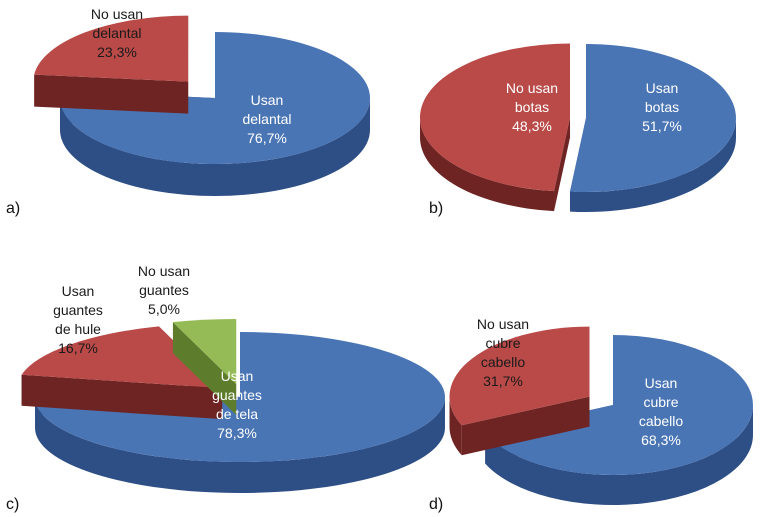 This screenshot has width=760, height=517. What do you see at coordinates (237, 404) in the screenshot?
I see `slice-label-0: Usan guantes de tela 78,3%` at bounding box center [237, 404].